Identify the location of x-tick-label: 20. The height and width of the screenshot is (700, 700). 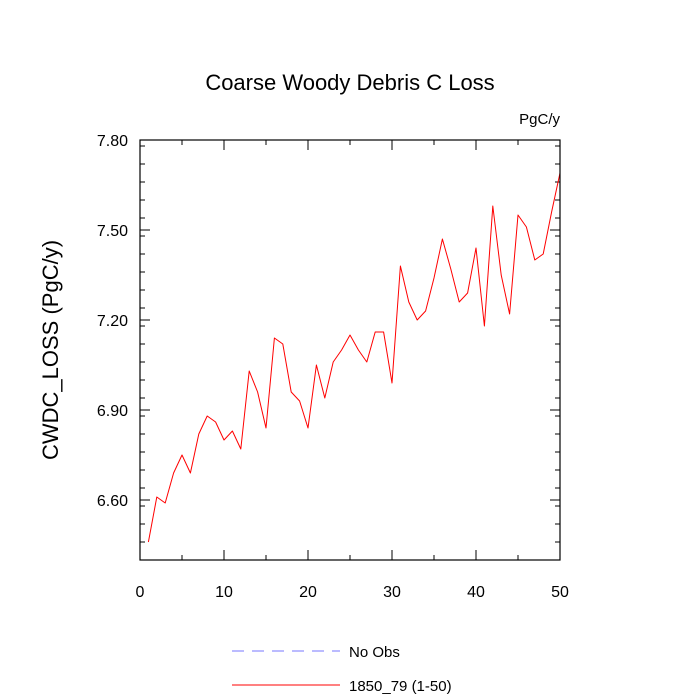
(308, 592).